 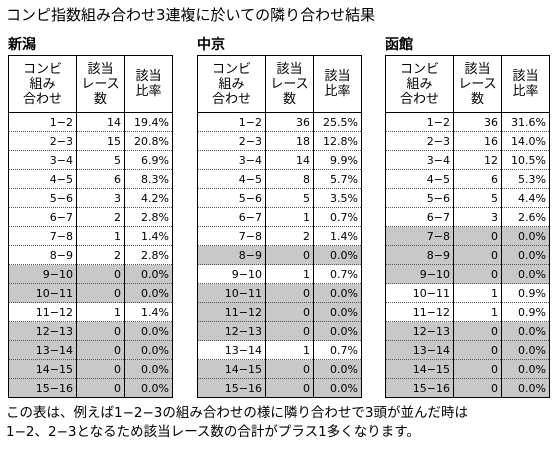 I want to click on data-row: 7−8 0 0.0%, so click(x=467, y=236).